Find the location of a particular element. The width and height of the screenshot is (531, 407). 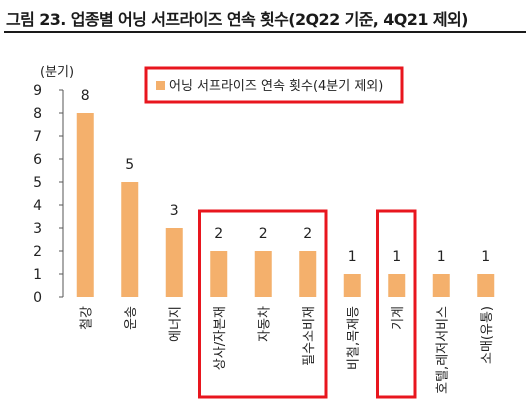

data-label: 8 is located at coordinates (85, 96).